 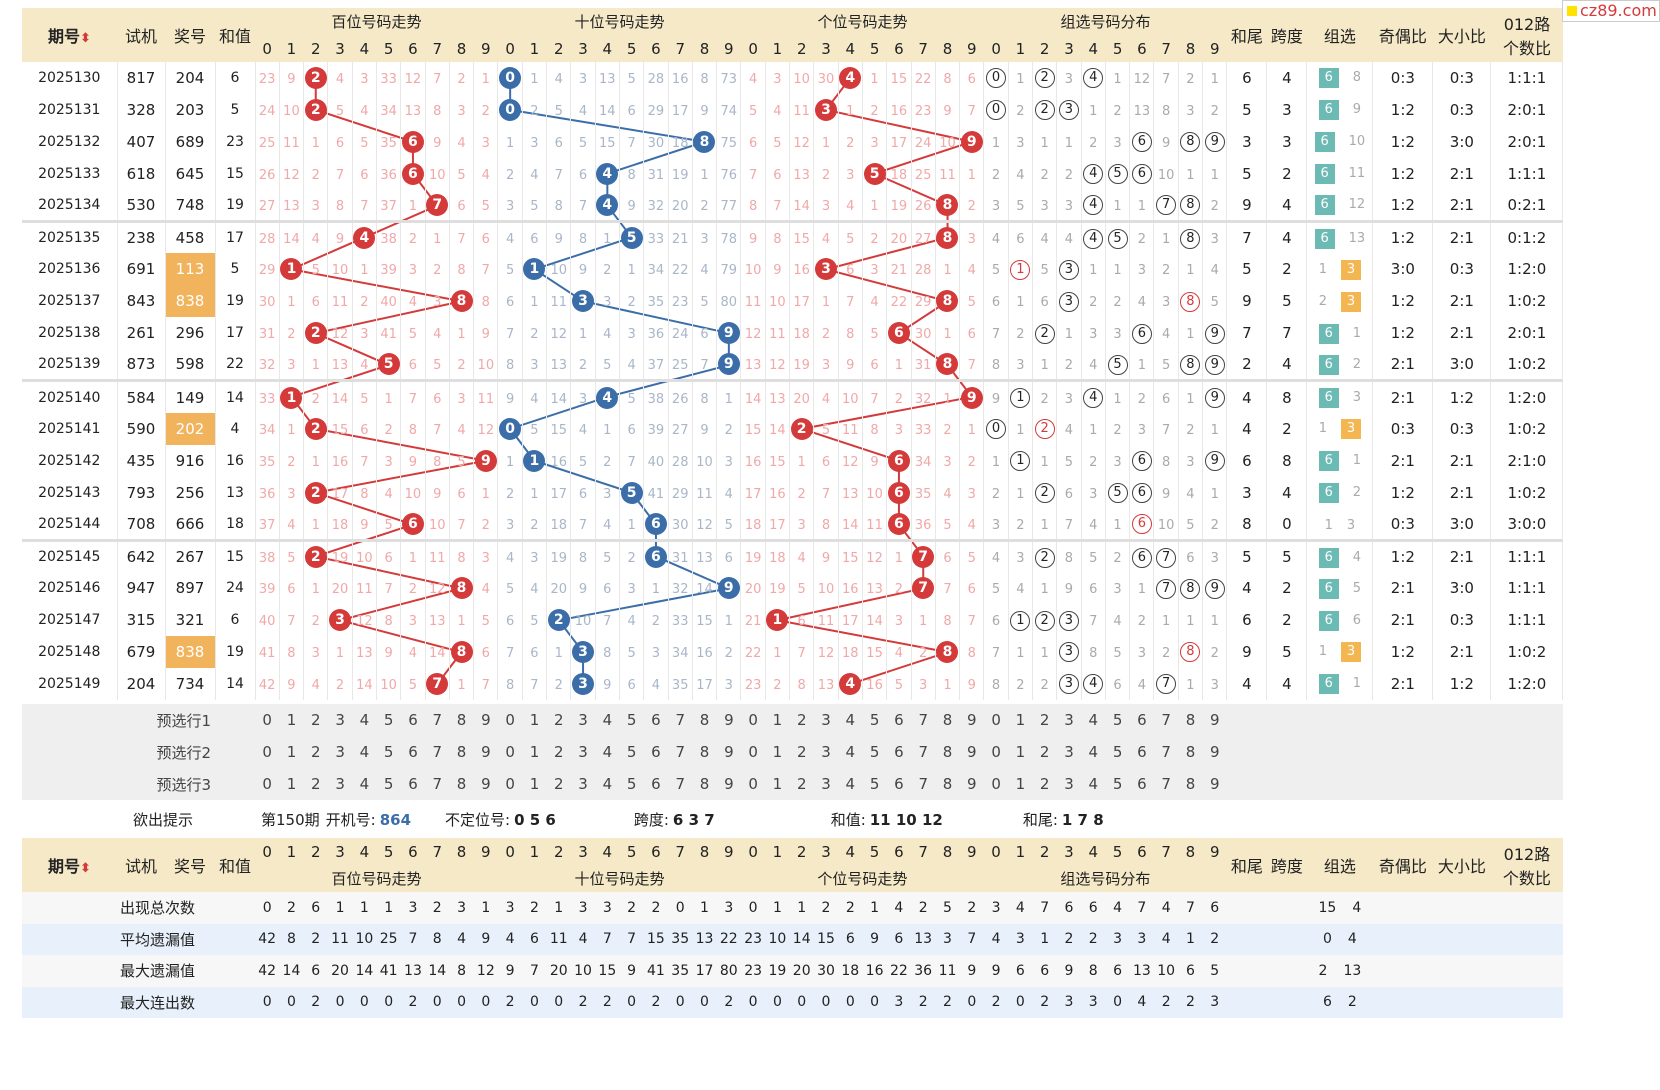 What do you see at coordinates (85, 38) in the screenshot?
I see `sort-arrows-icon: ⬍` at bounding box center [85, 38].